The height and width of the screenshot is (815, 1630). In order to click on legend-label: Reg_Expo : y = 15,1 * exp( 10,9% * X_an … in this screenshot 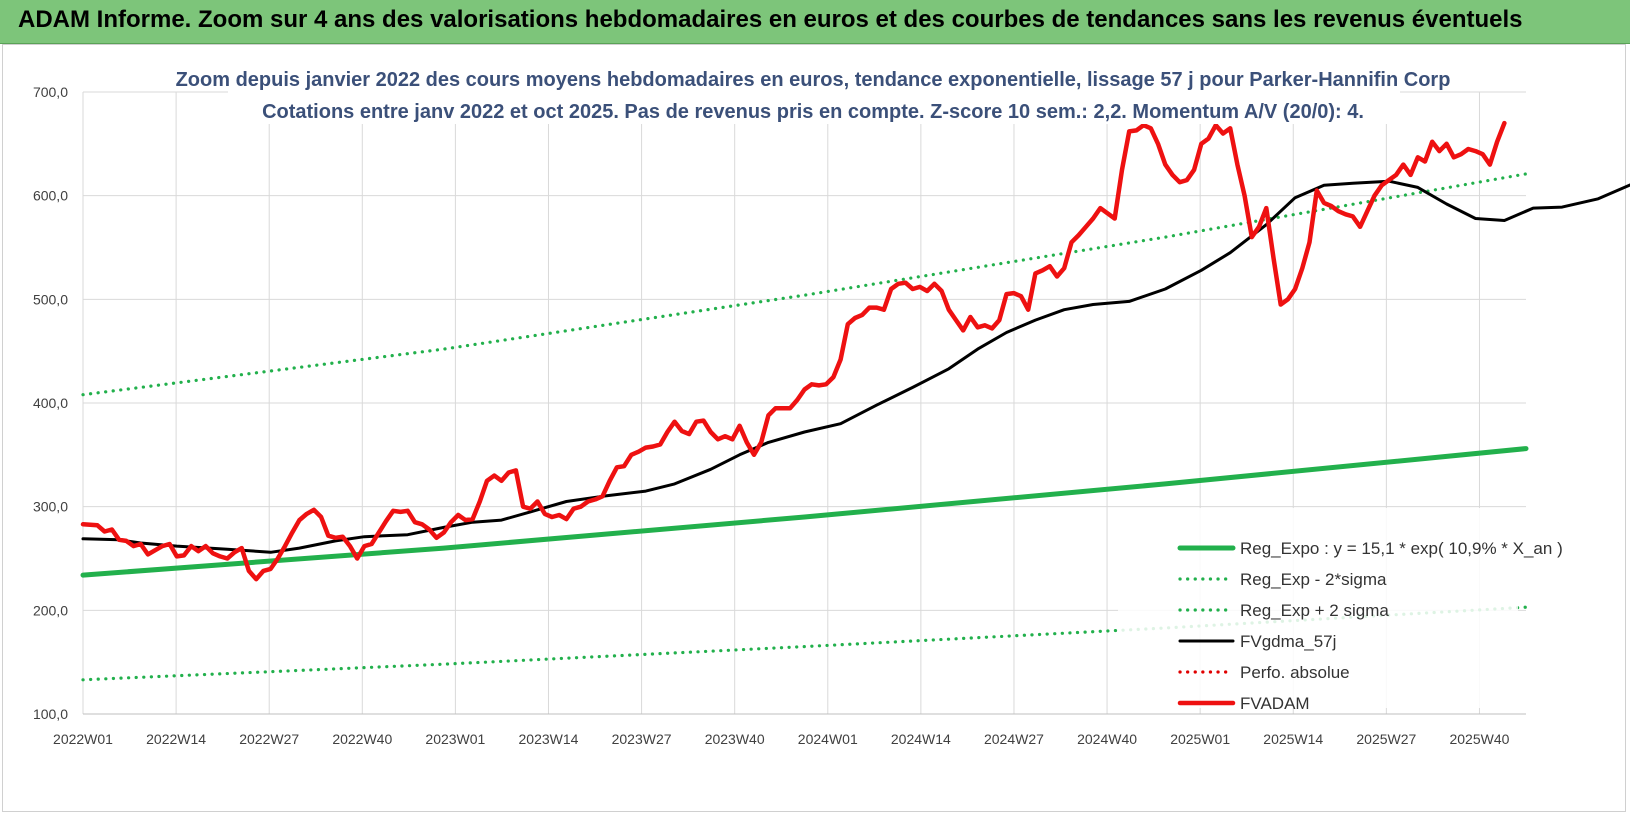, I will do `click(1401, 548)`.